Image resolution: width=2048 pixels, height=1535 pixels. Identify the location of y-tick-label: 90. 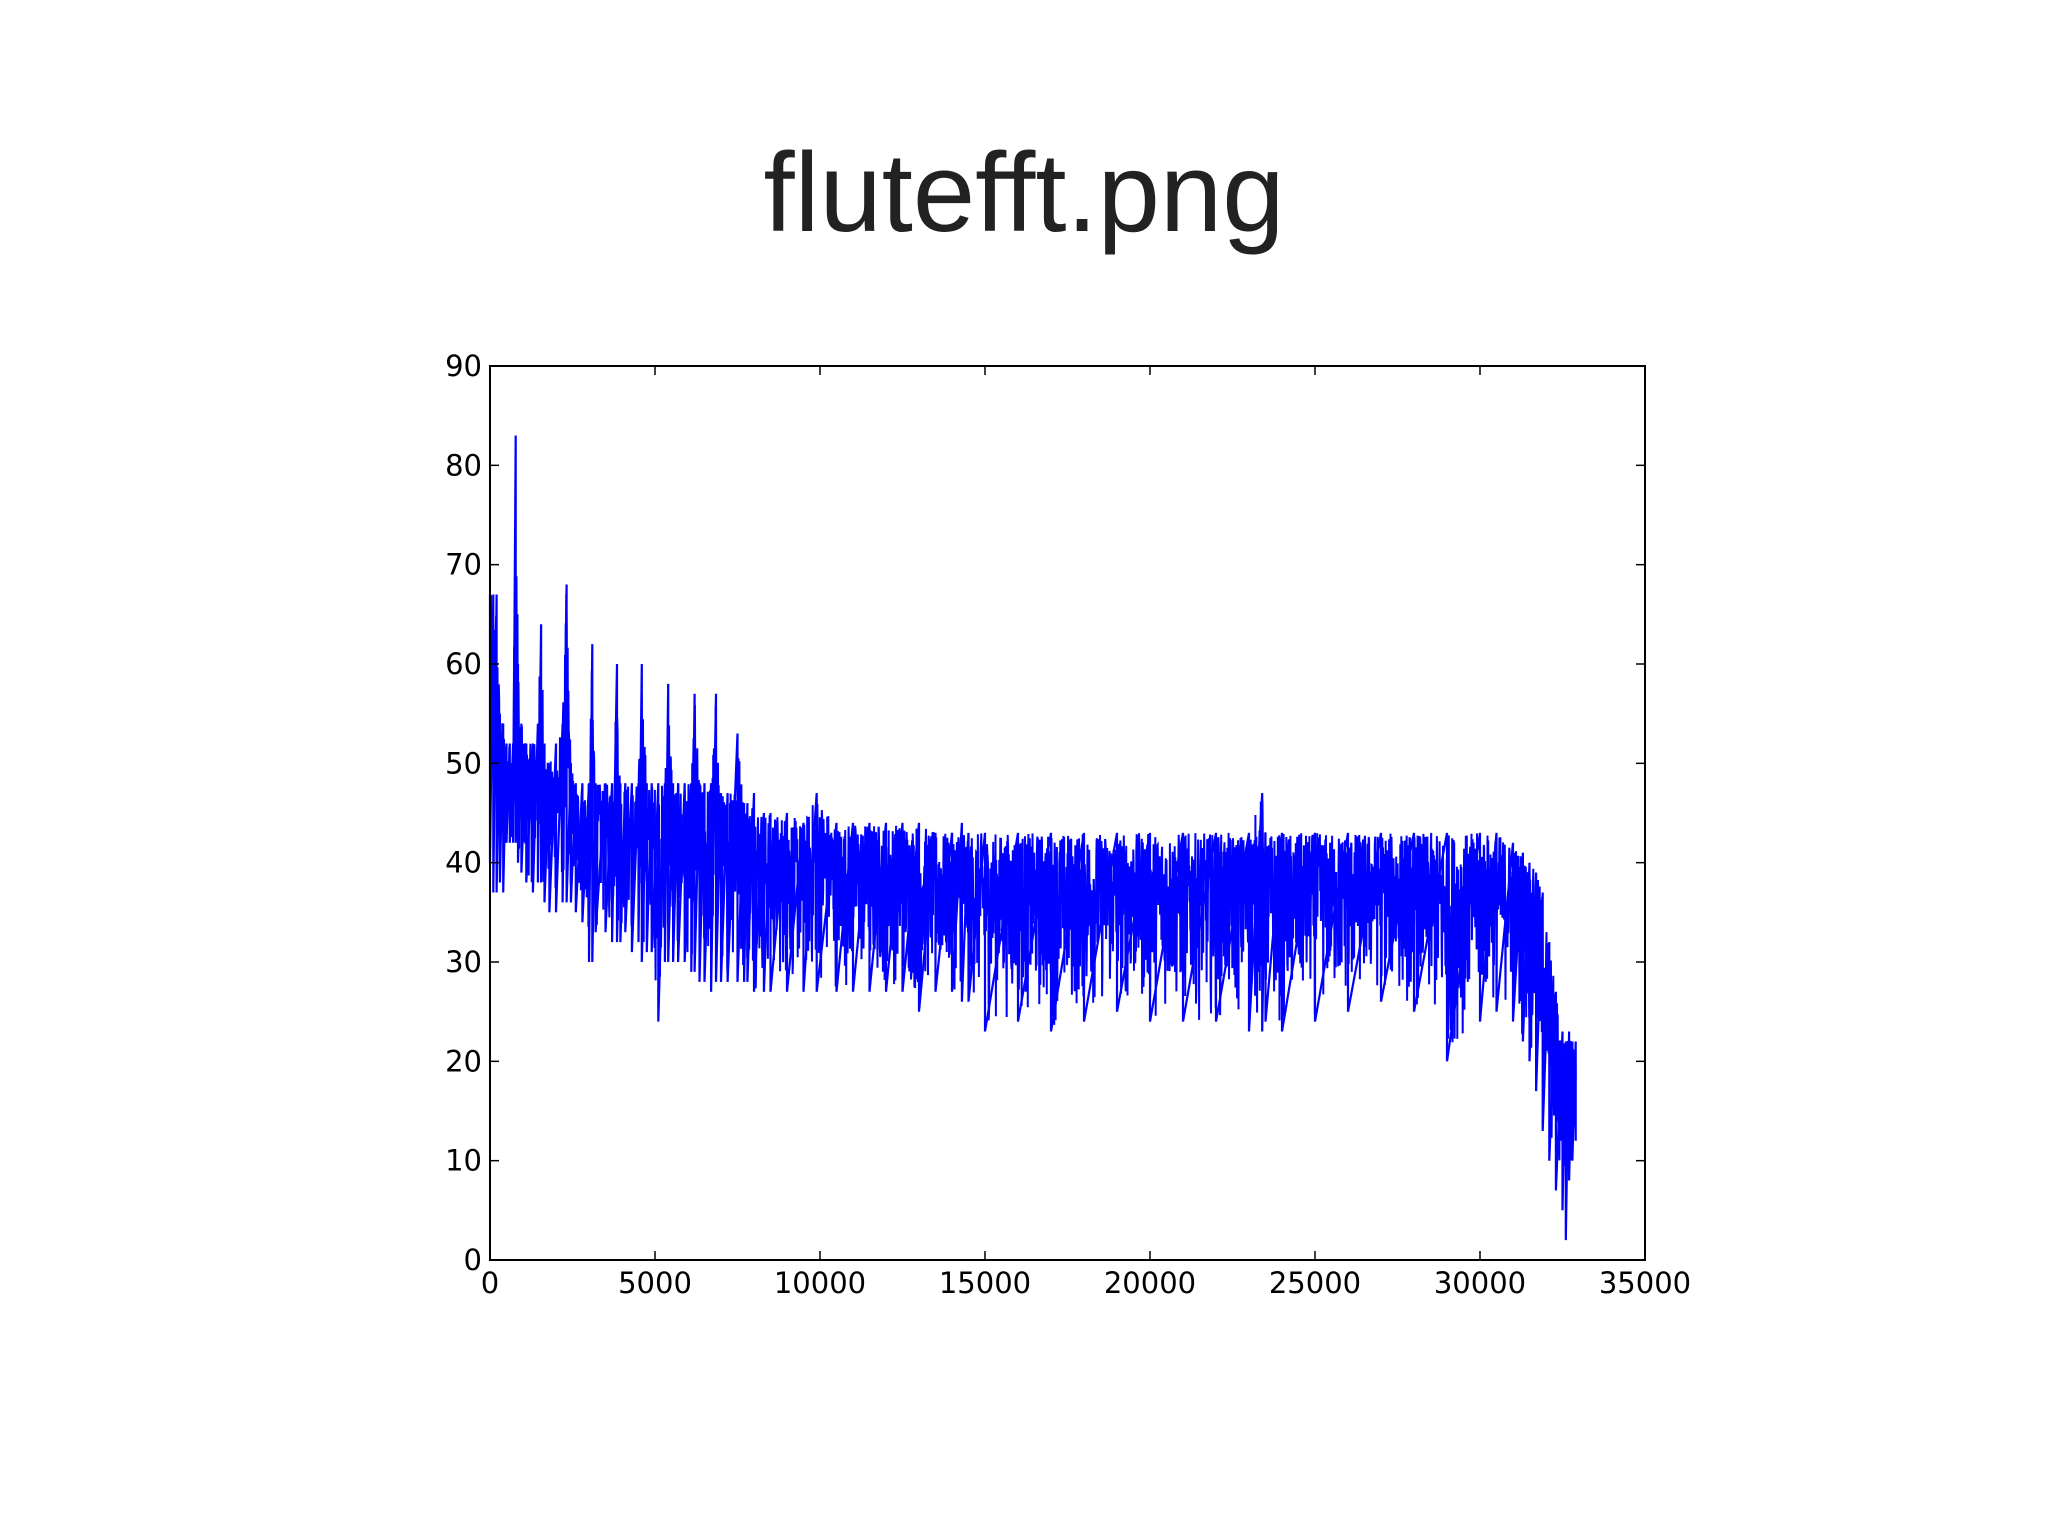
(463, 366).